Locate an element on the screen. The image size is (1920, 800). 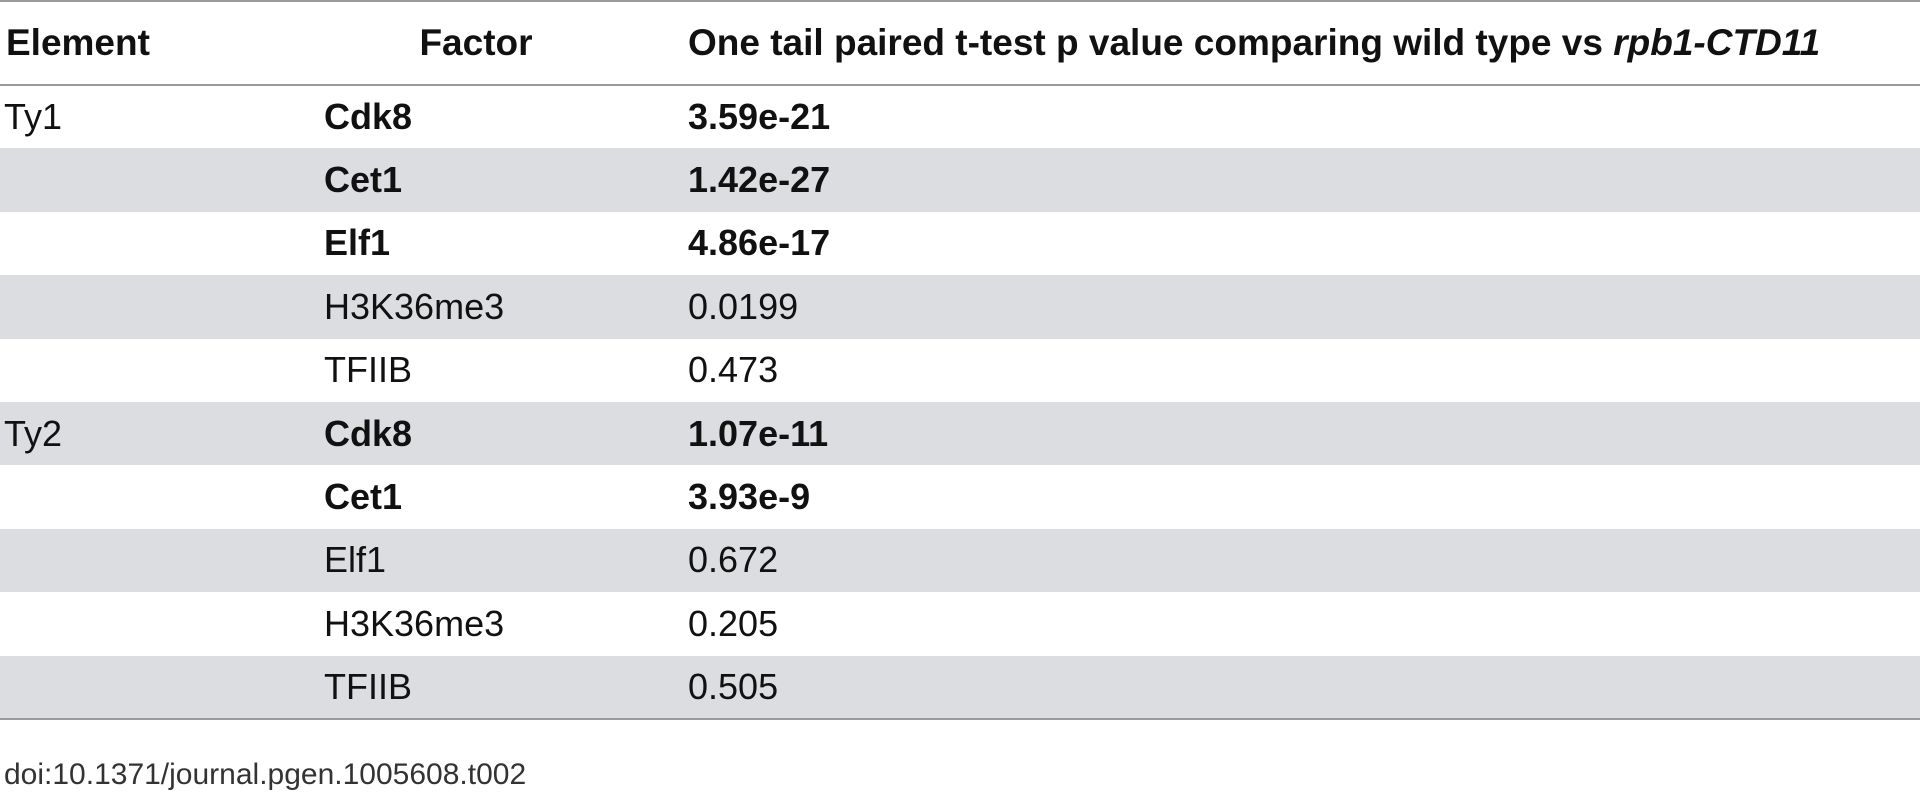
table-row: TFIIB 0.505 is located at coordinates (960, 687).